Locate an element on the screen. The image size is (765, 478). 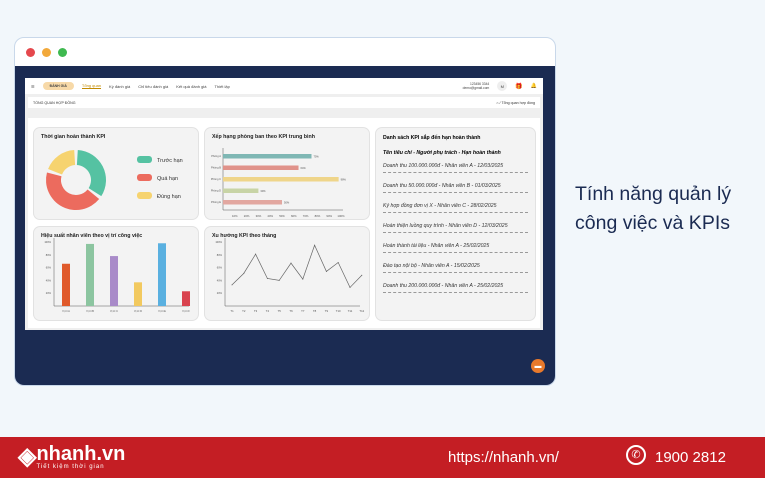
gift-icon: 🎁 is located at coordinates (519, 86).